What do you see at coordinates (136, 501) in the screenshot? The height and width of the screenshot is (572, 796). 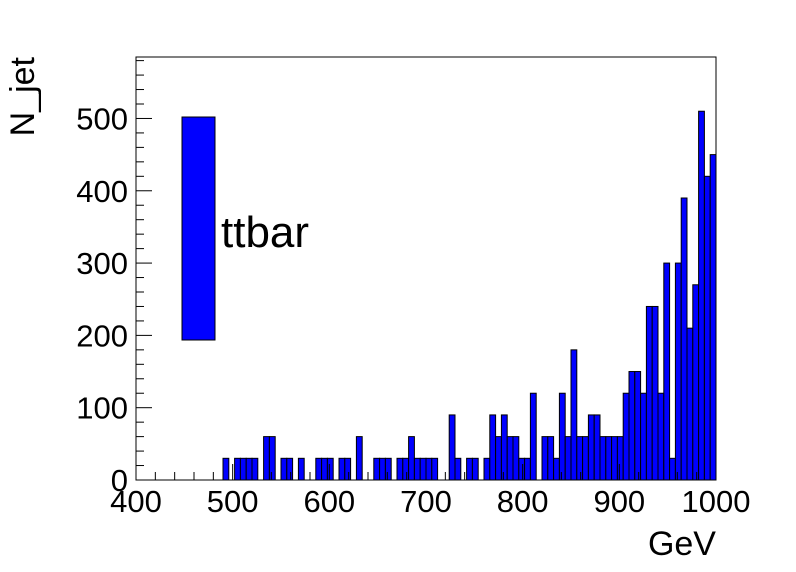 I see `x-tick-label: 400` at bounding box center [136, 501].